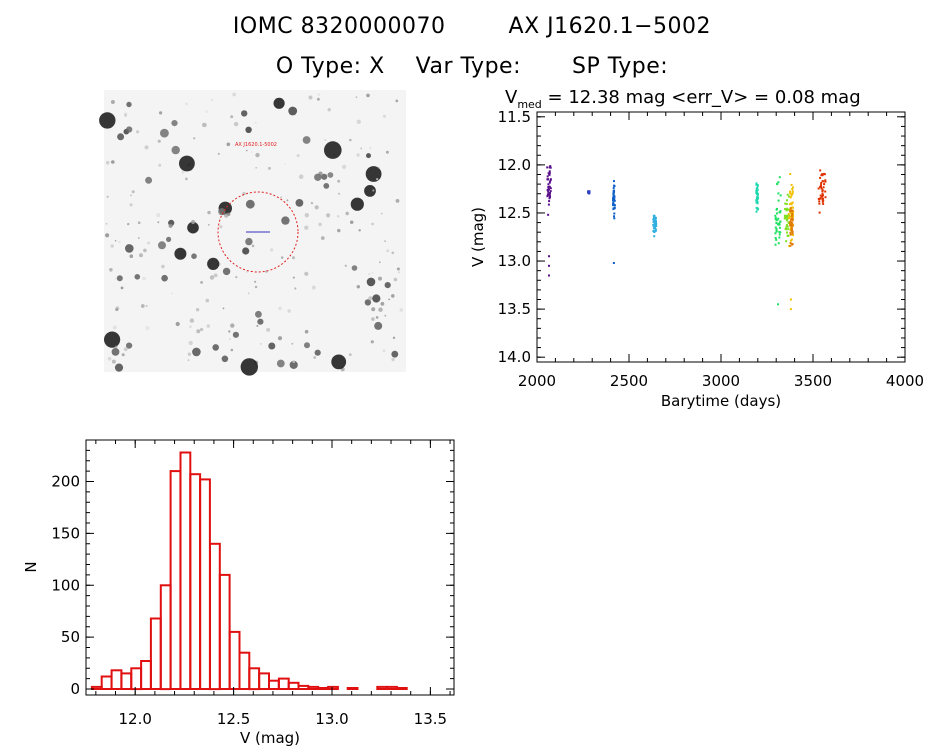 Image resolution: width=944 pixels, height=747 pixels. I want to click on x-tick-label: 3000, so click(721, 381).